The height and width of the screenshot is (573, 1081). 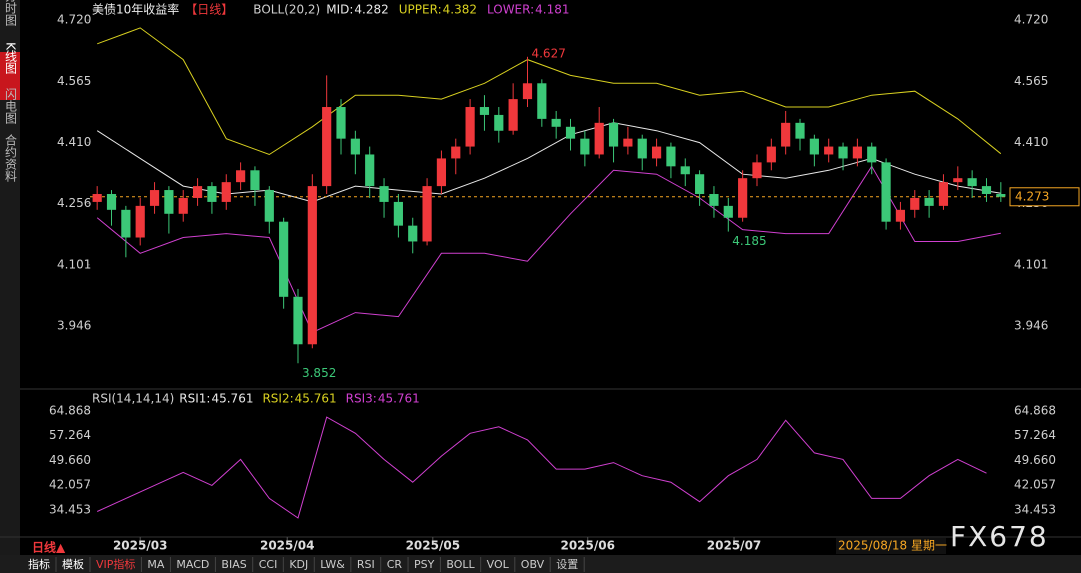 I want to click on period-button: 日线▲, so click(x=49, y=547).